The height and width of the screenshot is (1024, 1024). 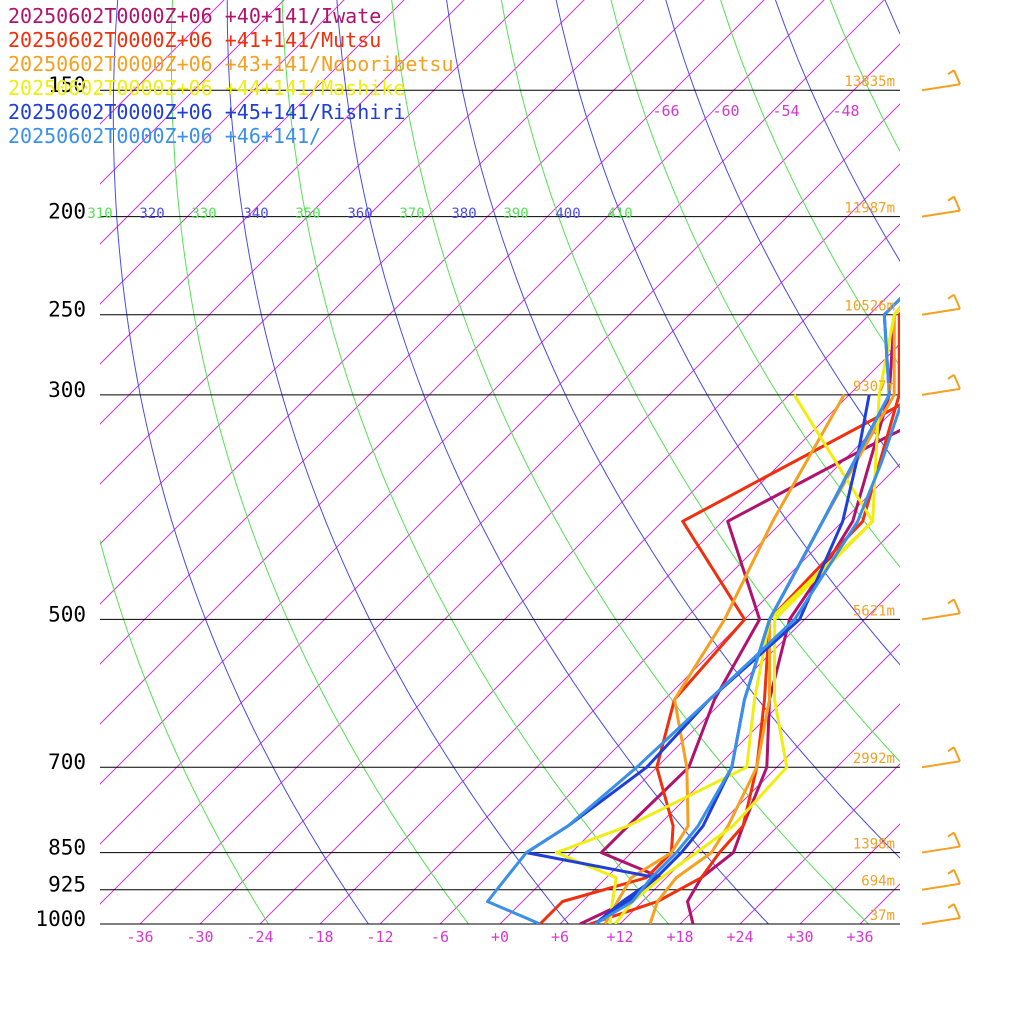 What do you see at coordinates (869, 209) in the screenshot?
I see `height-label: 11987m` at bounding box center [869, 209].